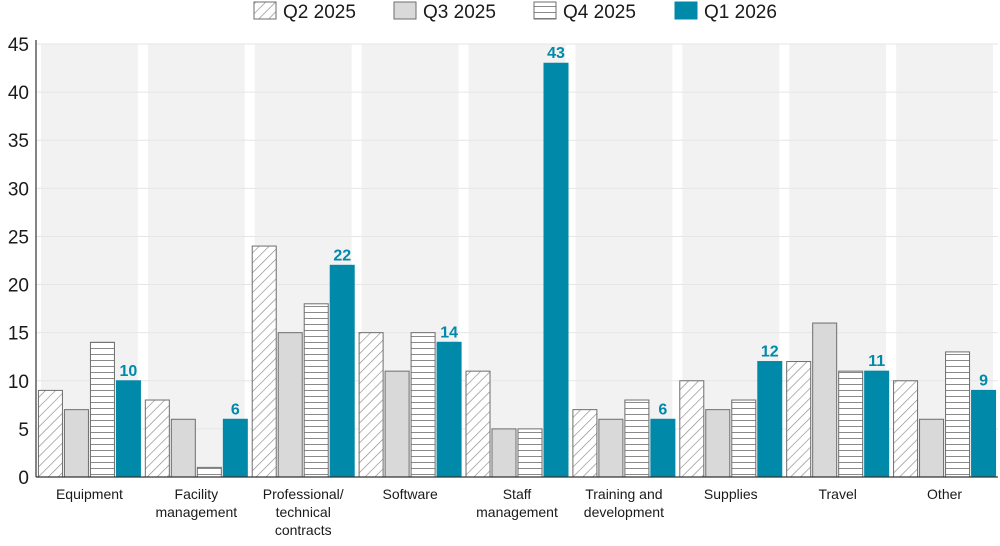 The width and height of the screenshot is (1000, 546). Describe the element at coordinates (89, 494) in the screenshot. I see `x-category-label: Equipment` at that location.